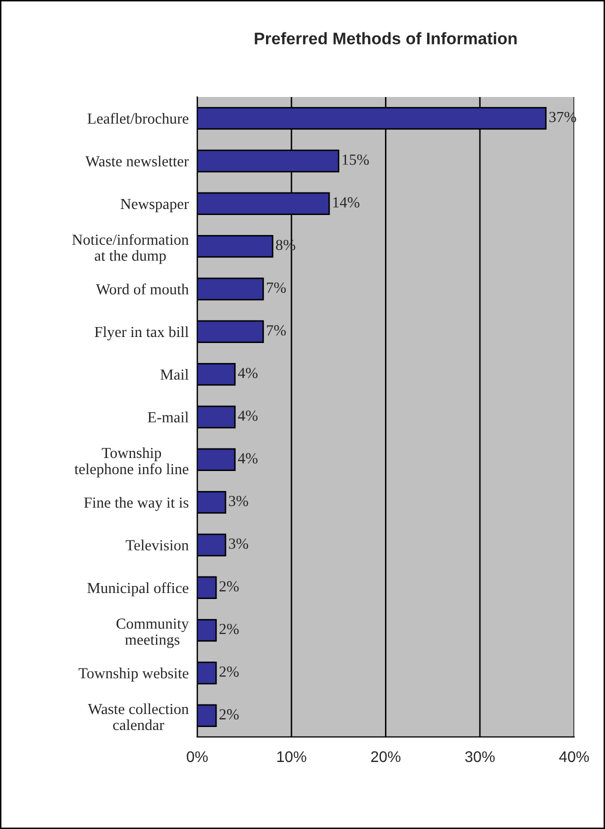  I want to click on x-tick-label: 30%, so click(480, 756).